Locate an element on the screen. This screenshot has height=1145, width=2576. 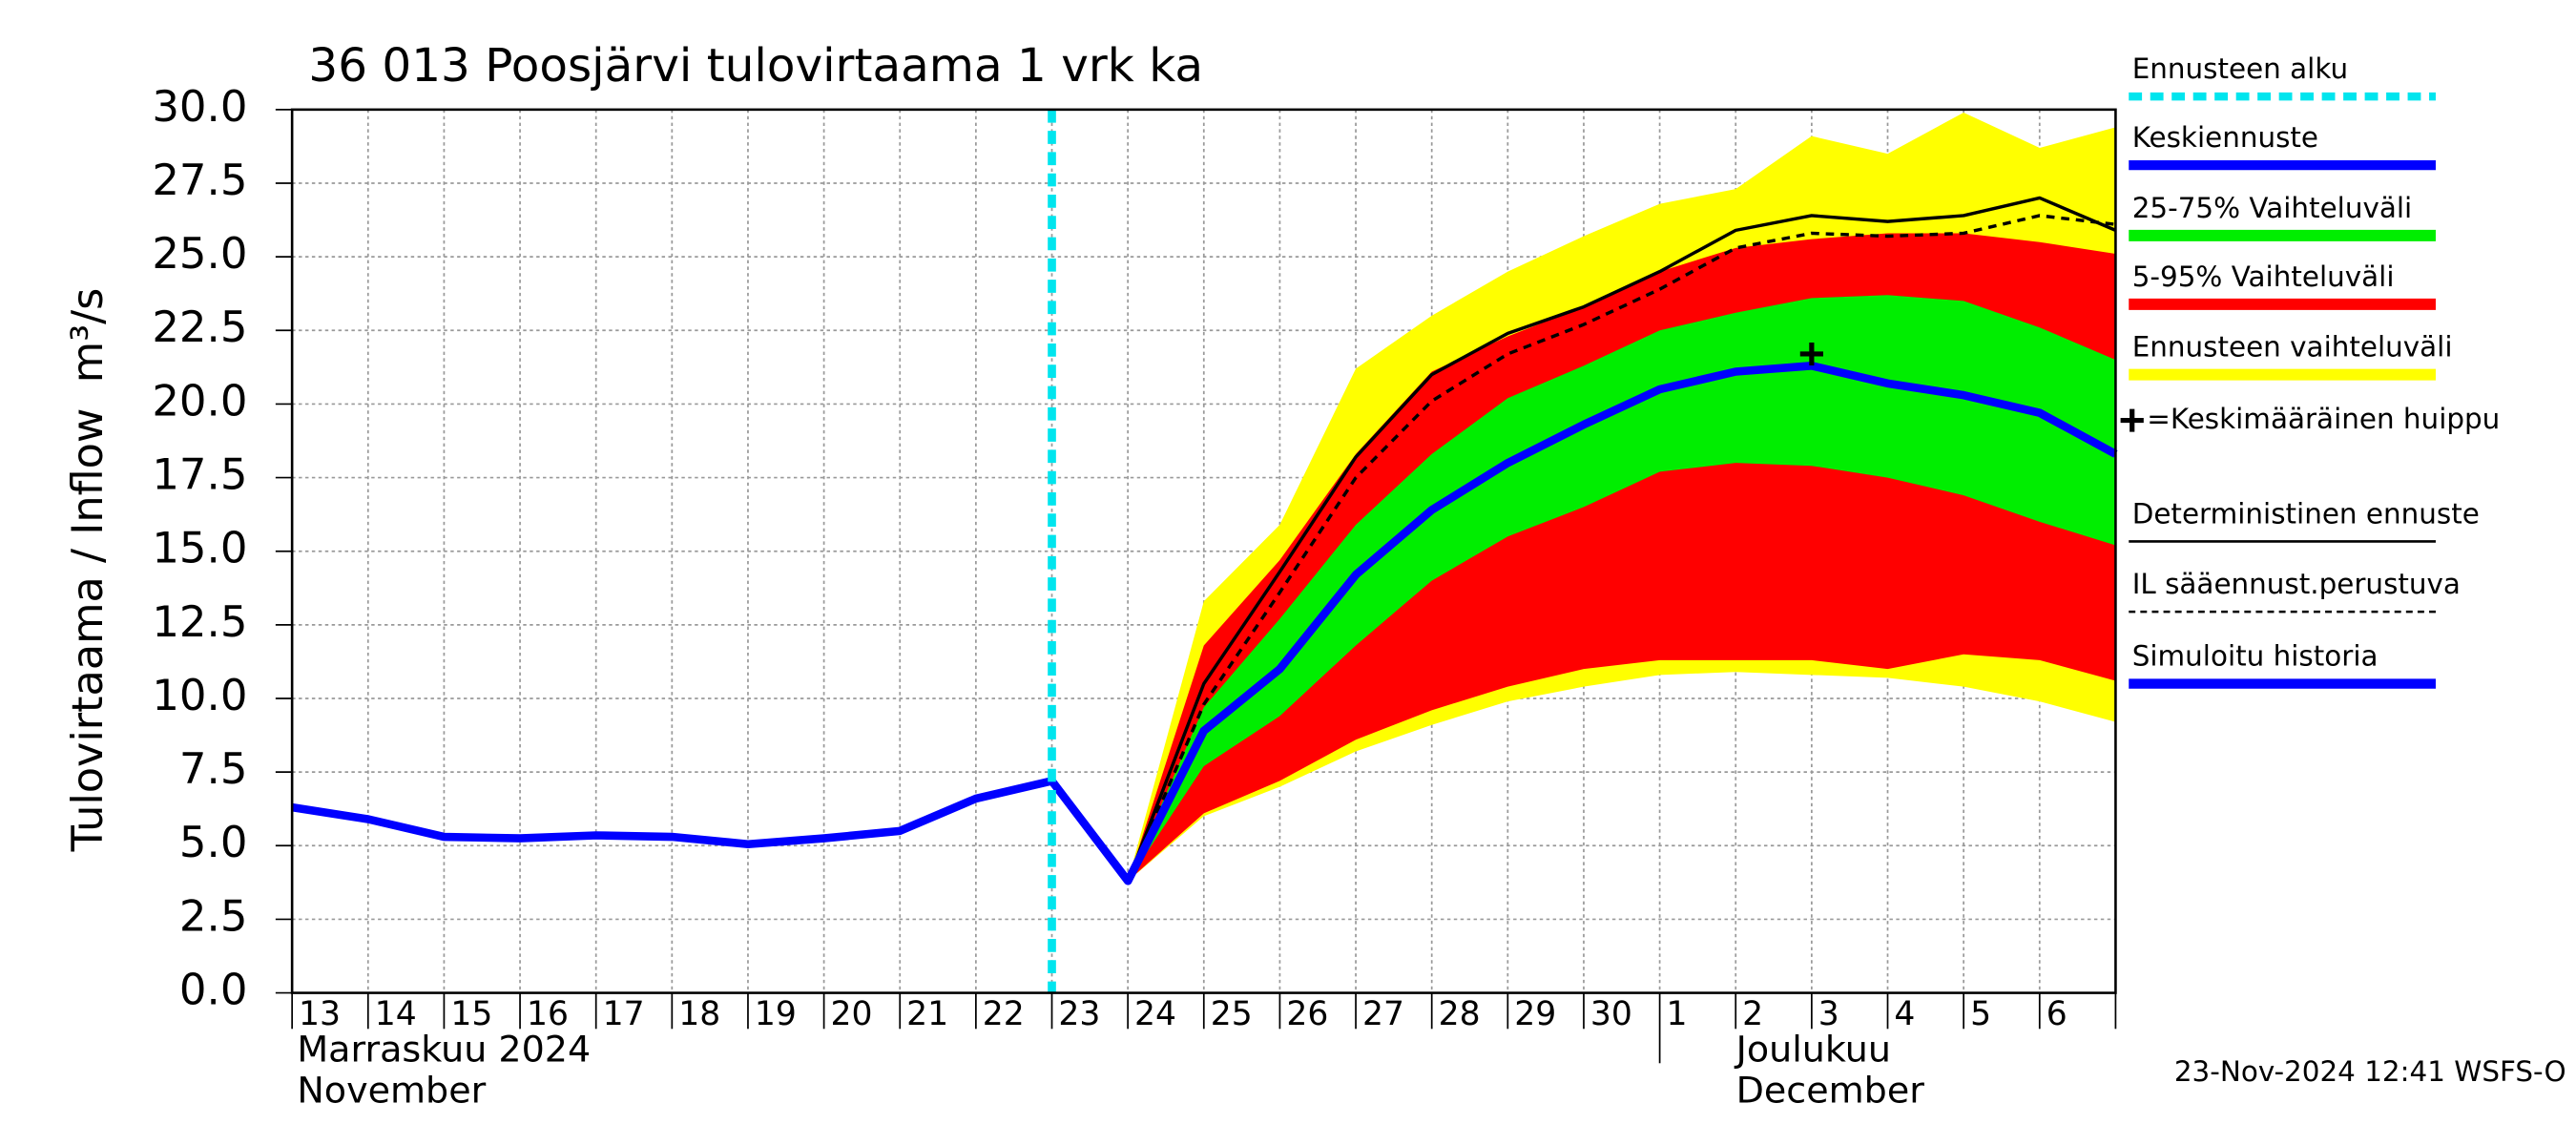
x-tick-label: 14 is located at coordinates (396, 1014).